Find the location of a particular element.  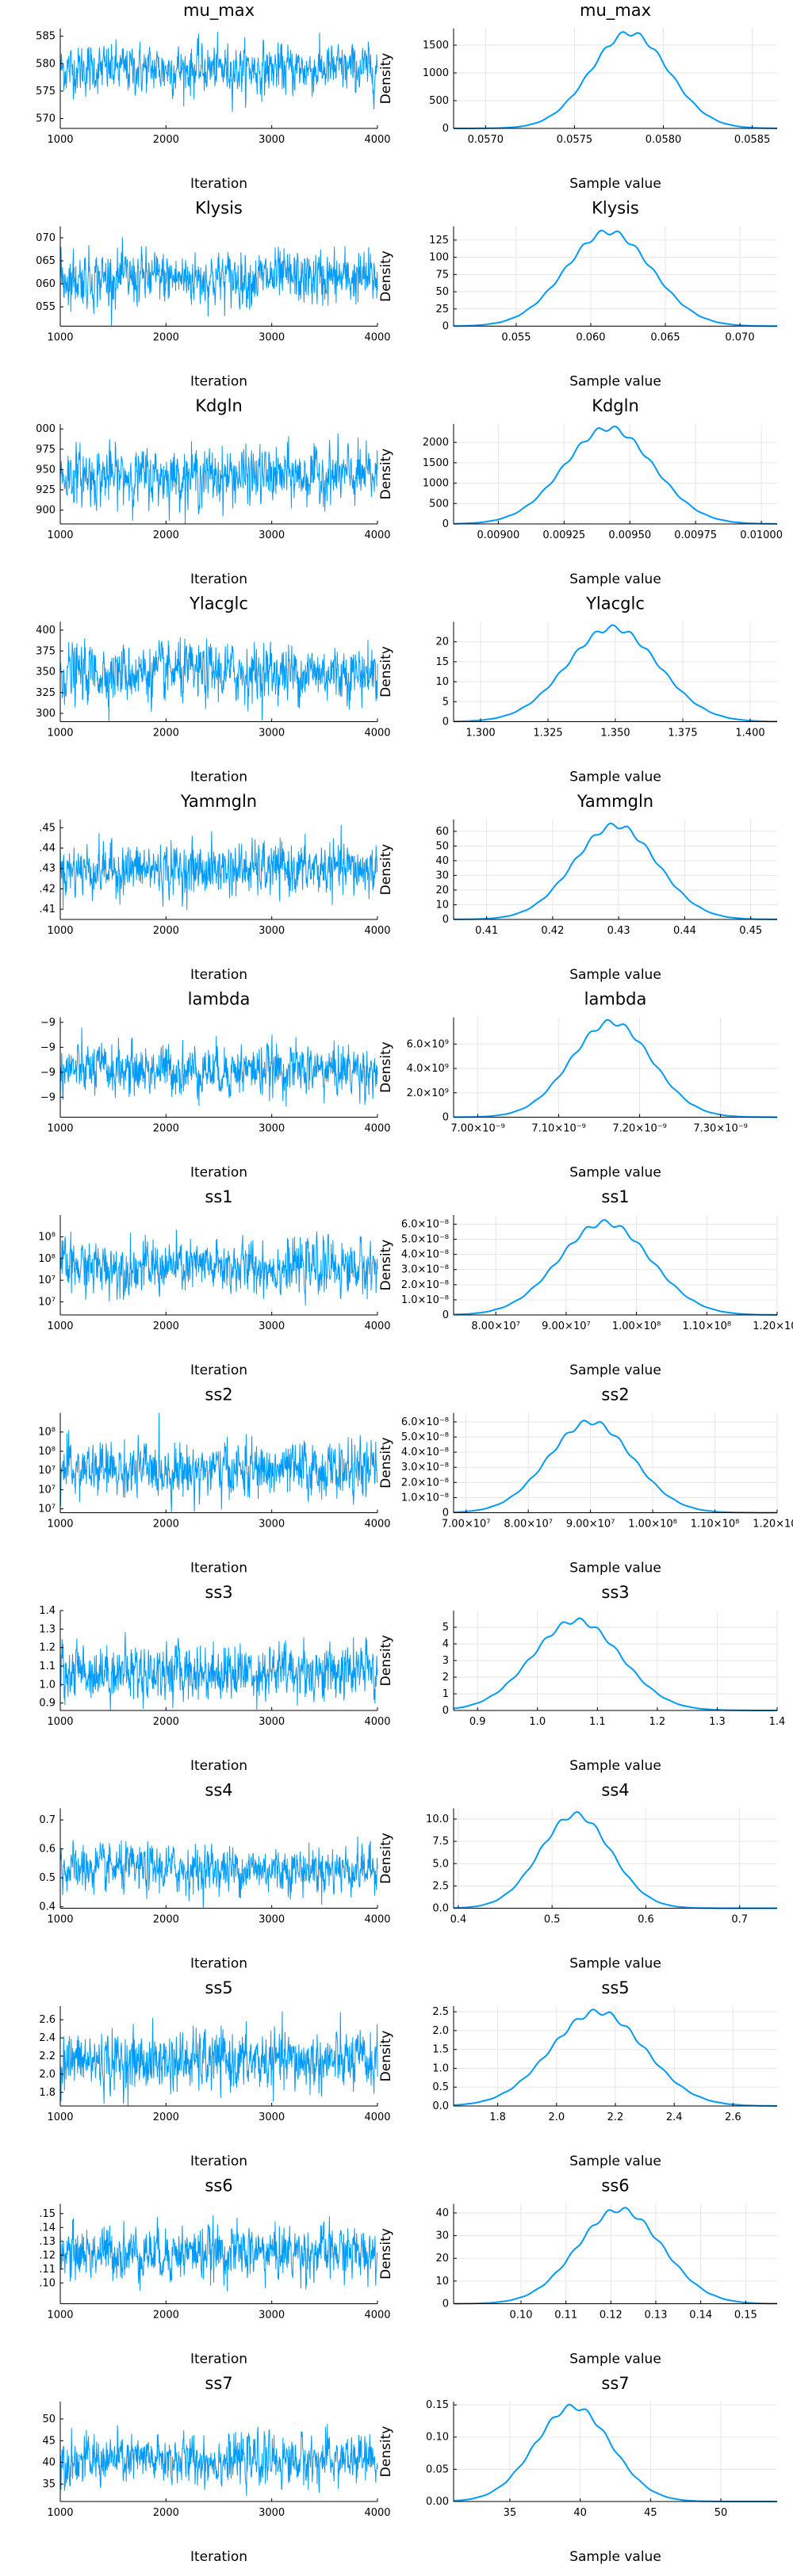

density-x-tick-label: 8.00×10⁷ is located at coordinates (529, 1525).